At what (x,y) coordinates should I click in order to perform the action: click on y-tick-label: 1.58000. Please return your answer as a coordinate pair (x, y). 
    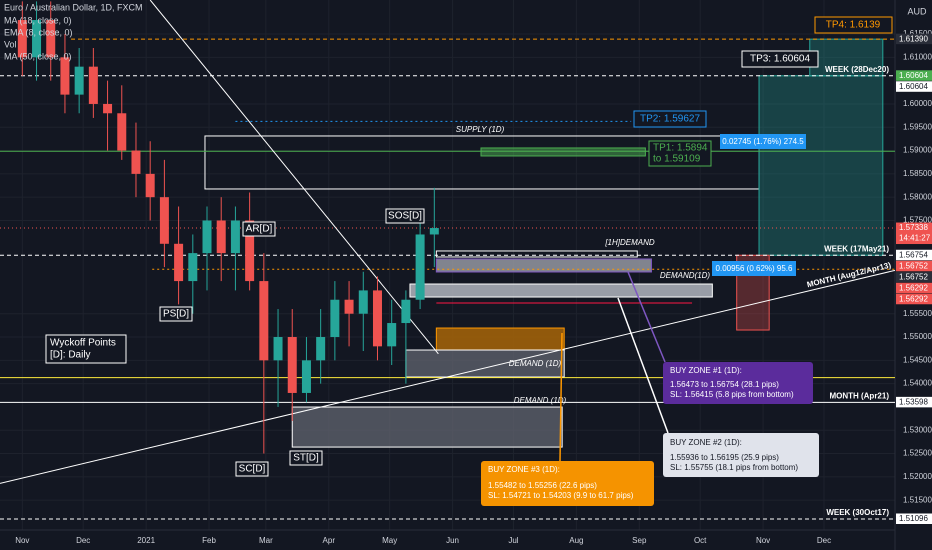
    Looking at the image, I should click on (917, 196).